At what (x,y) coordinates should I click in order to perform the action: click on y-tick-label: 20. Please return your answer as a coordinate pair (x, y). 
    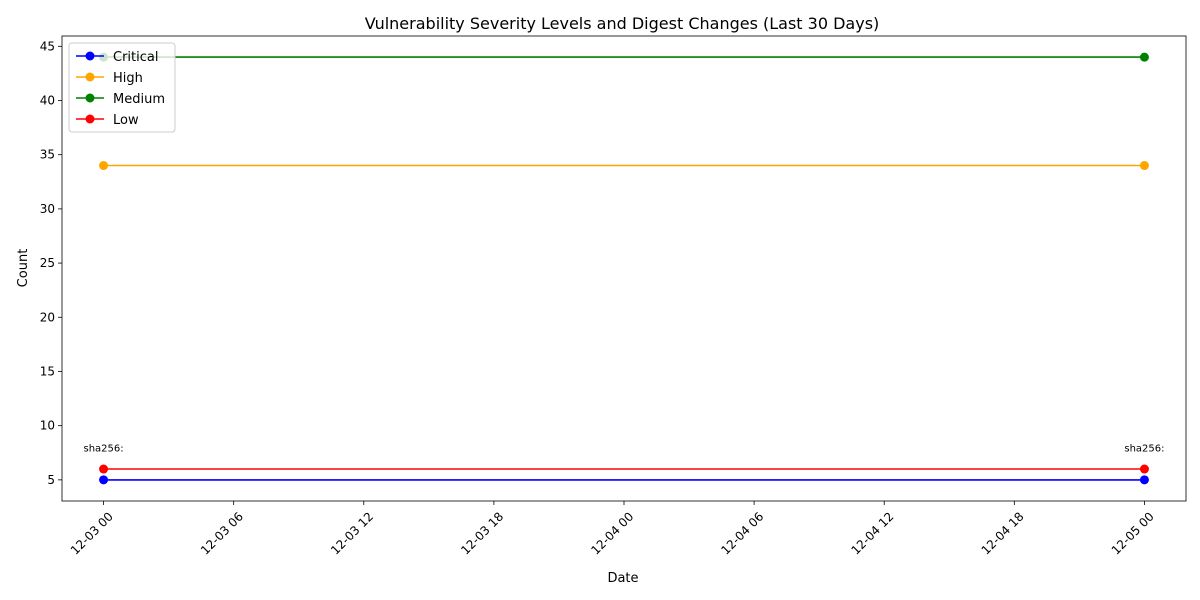
    Looking at the image, I should click on (47, 317).